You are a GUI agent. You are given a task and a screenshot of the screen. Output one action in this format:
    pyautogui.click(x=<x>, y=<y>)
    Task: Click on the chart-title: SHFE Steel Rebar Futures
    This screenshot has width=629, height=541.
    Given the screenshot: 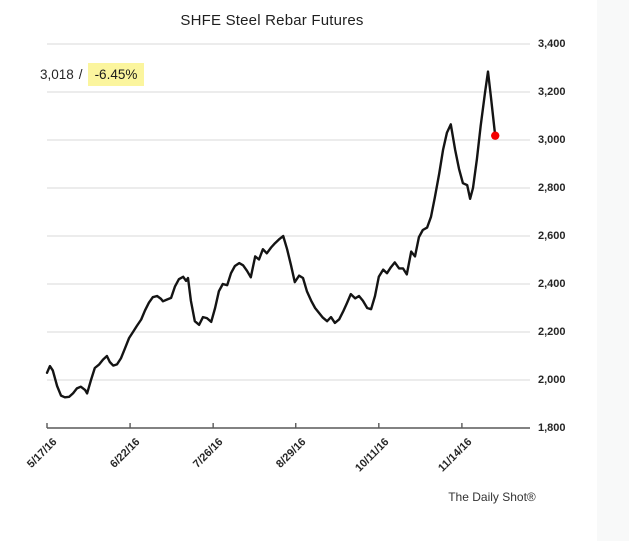 What is the action you would take?
    pyautogui.click(x=272, y=20)
    